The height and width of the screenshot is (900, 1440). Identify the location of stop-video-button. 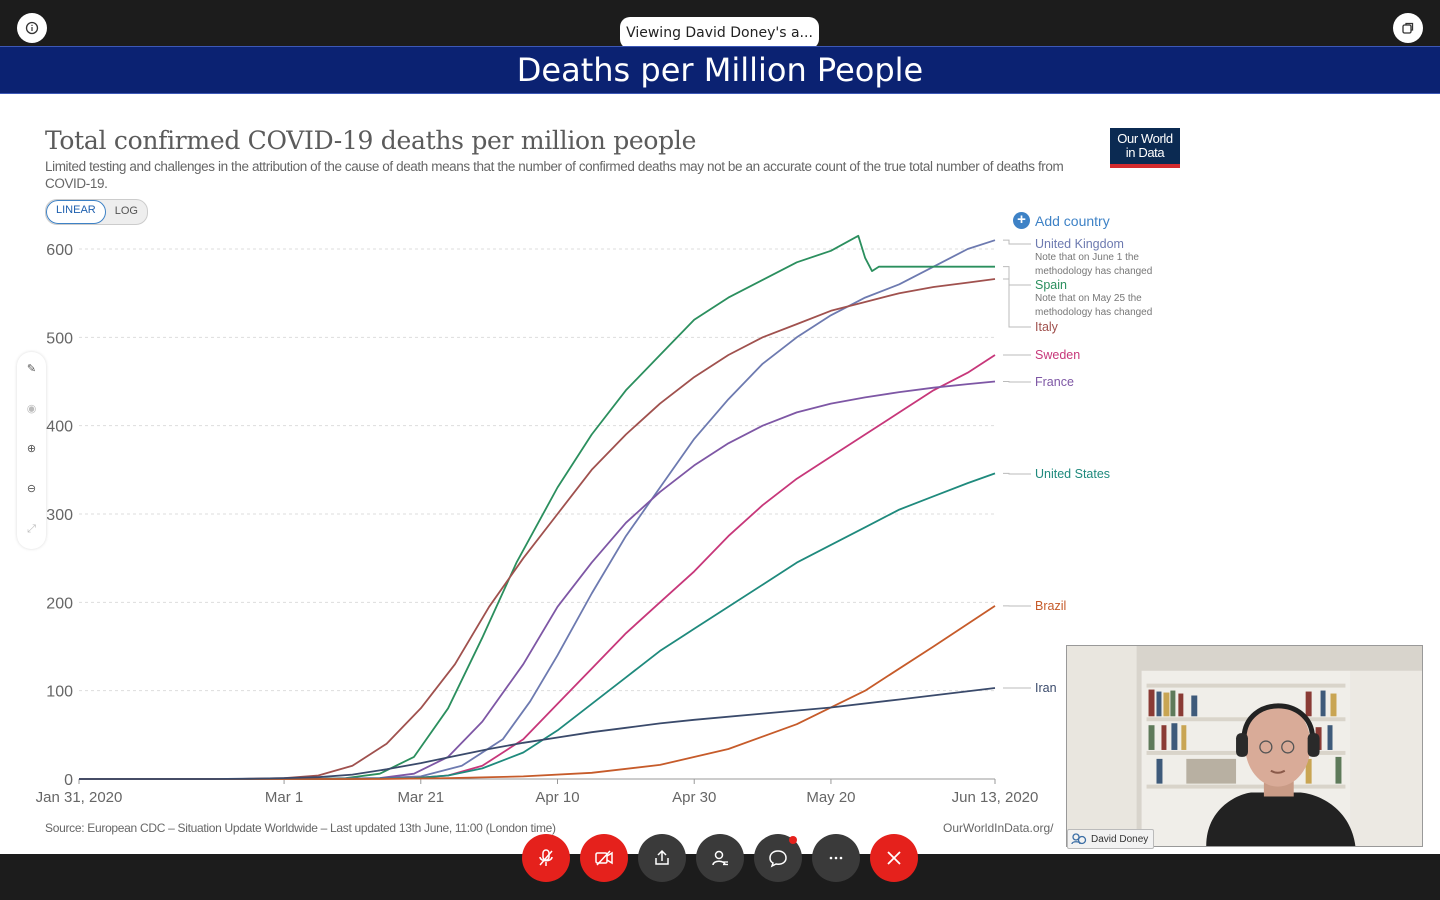
(604, 858).